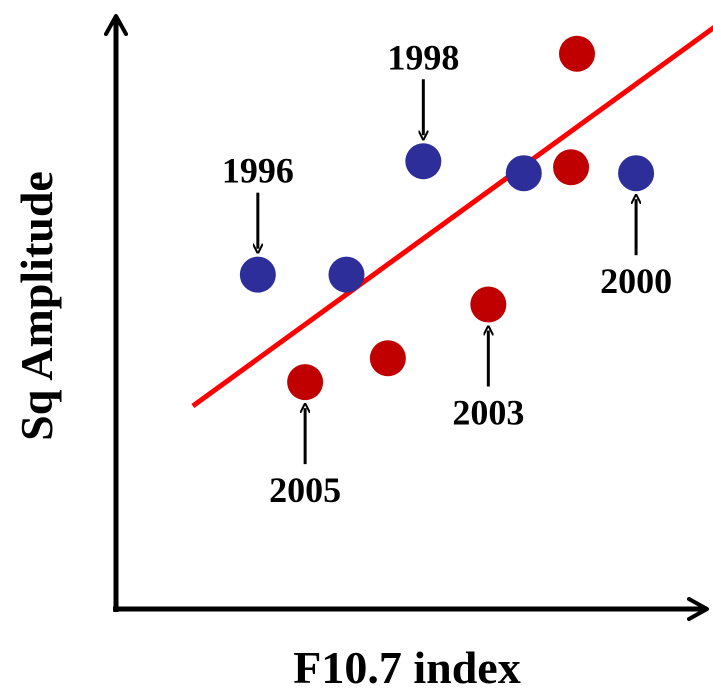 The image size is (713, 691). Describe the element at coordinates (305, 490) in the screenshot. I see `annotation-label: 2005` at that location.